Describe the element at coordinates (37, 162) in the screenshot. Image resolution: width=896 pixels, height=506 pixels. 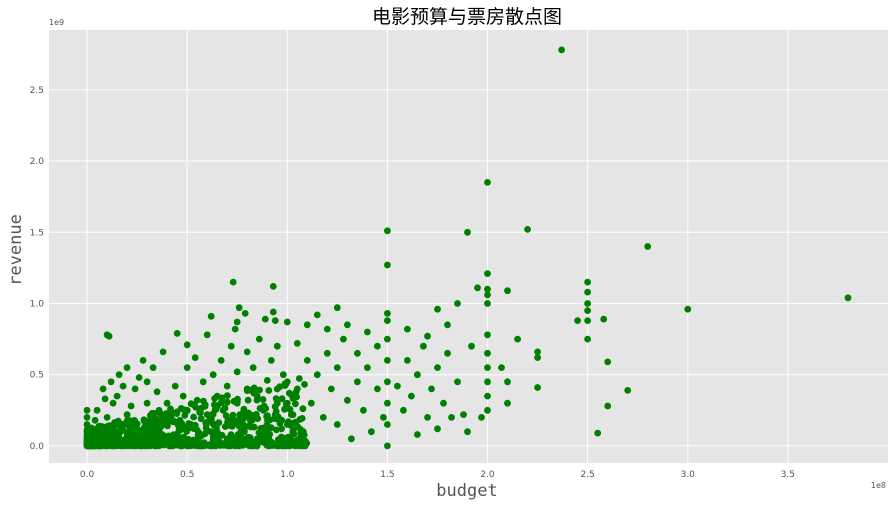
I see `y-tick-label: 2.0` at that location.